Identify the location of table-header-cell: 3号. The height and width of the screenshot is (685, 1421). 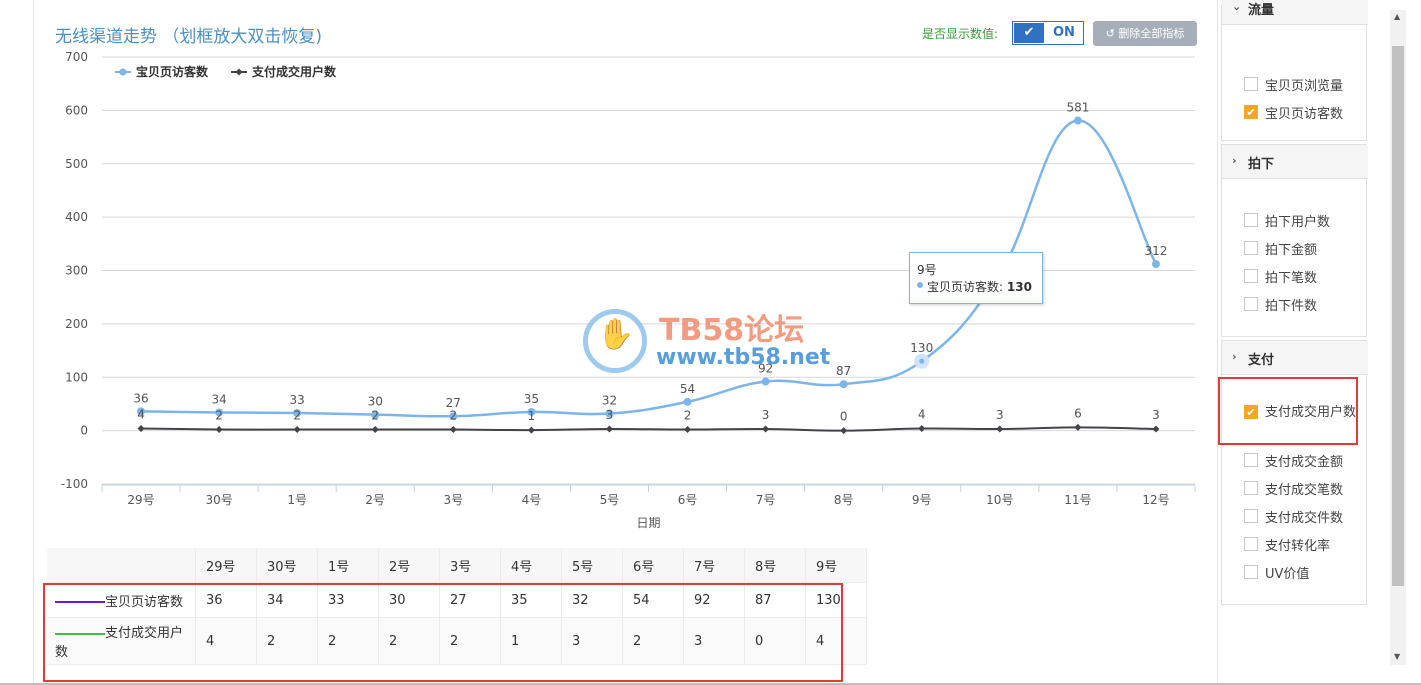
(470, 565).